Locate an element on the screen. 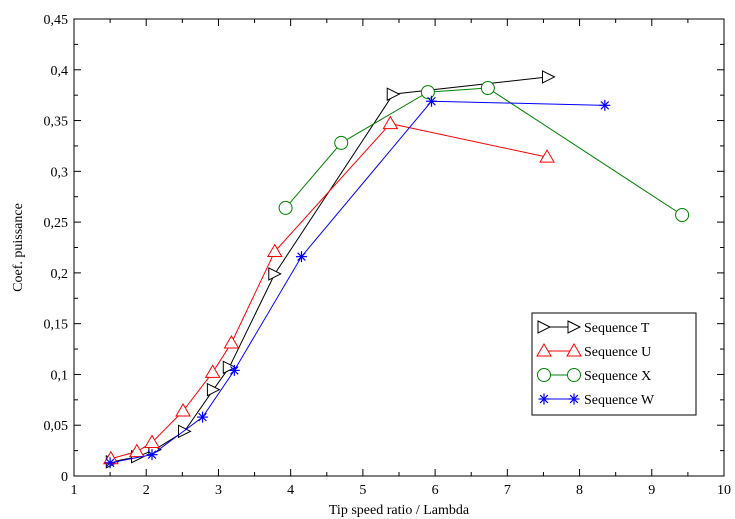 The image size is (735, 519). legend-entry-sequence-w: Sequence W is located at coordinates (596, 400).